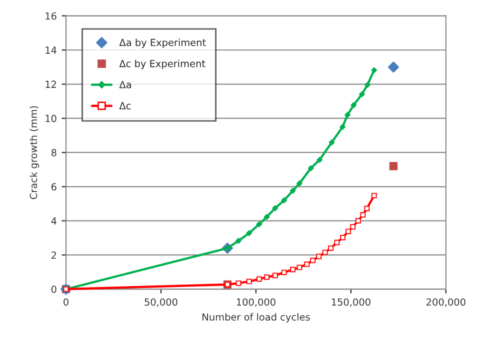  What do you see at coordinates (125, 106) in the screenshot?
I see `legend-label: Δc` at bounding box center [125, 106].